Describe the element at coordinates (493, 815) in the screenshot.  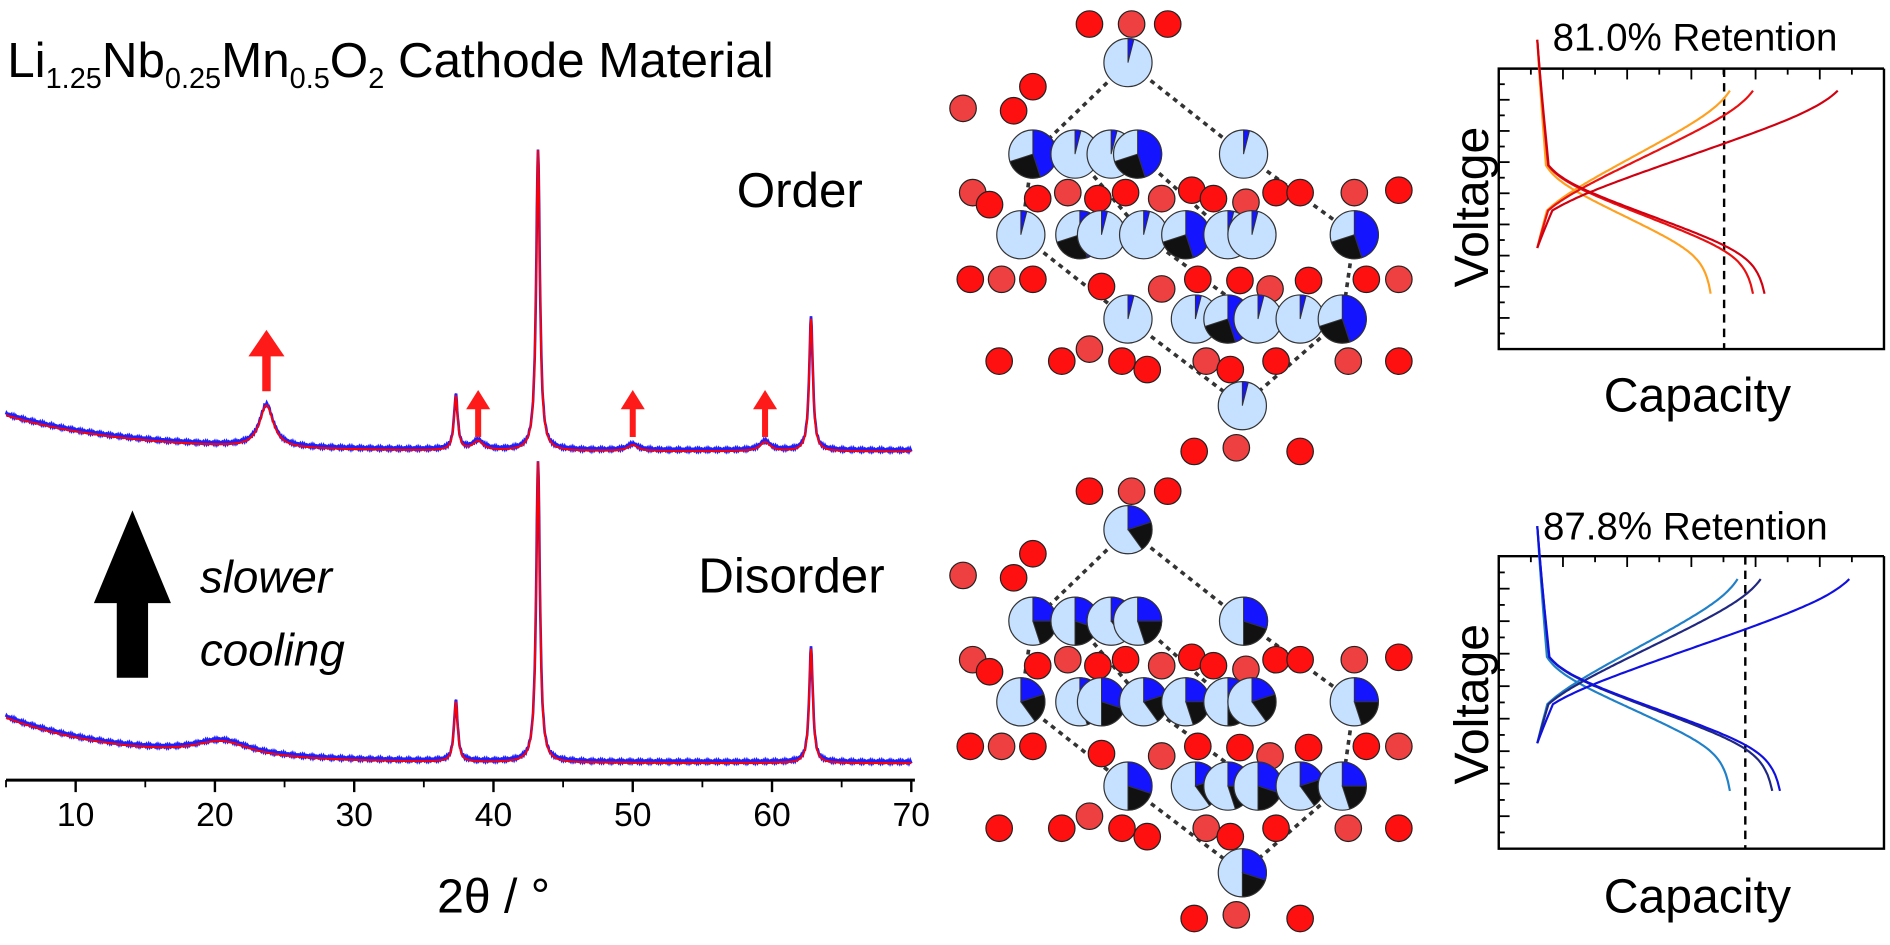
I see `xrd-tick-label: 40` at that location.